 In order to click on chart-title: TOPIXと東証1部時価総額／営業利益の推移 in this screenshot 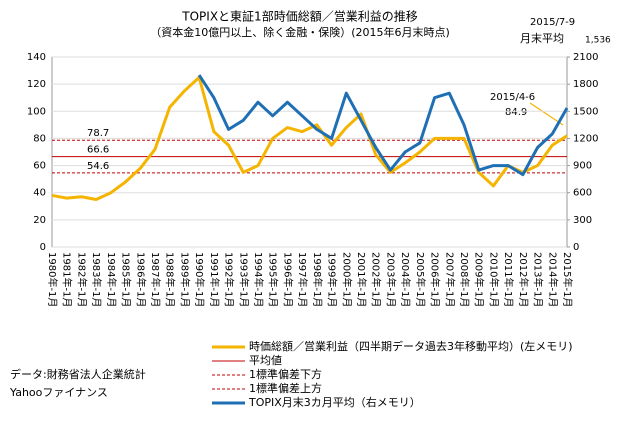, I will do `click(299, 16)`.